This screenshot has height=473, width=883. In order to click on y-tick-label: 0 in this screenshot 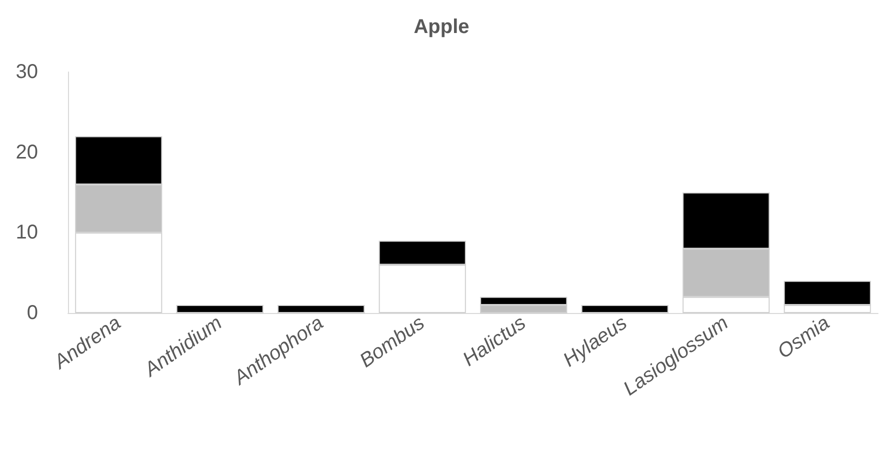, I will do `click(32, 313)`.